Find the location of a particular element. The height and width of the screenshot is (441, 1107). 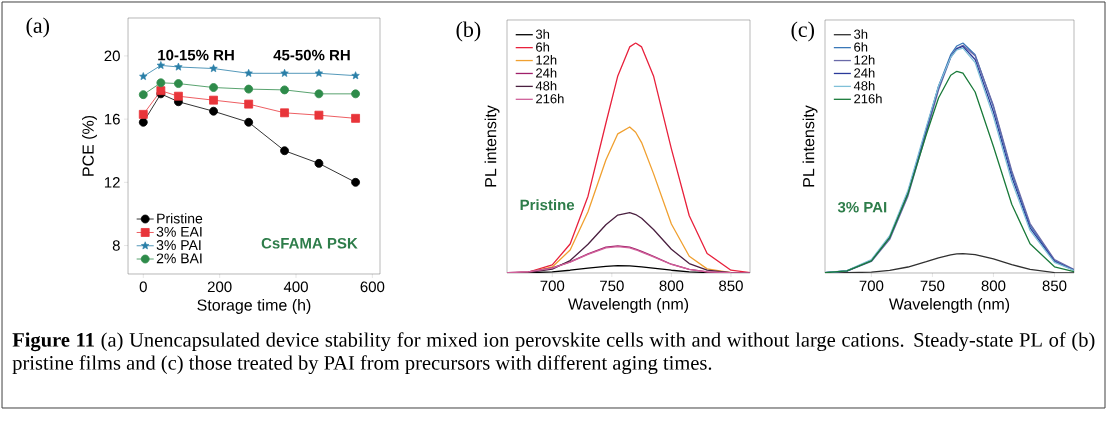

text: Figure 11 (a) Unencapsulated device stability for mixed ion perovskite cells with and without large cations. Steady-state PL of (b) pristine films and (c) those treated by PAI from precursors with different aging times. is located at coordinates (553, 353).